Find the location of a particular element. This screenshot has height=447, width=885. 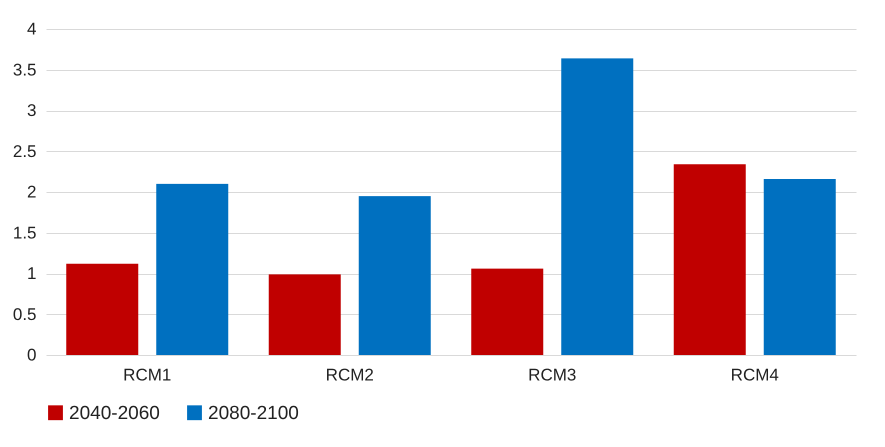

y-tick-label: 0.5 is located at coordinates (24, 314).